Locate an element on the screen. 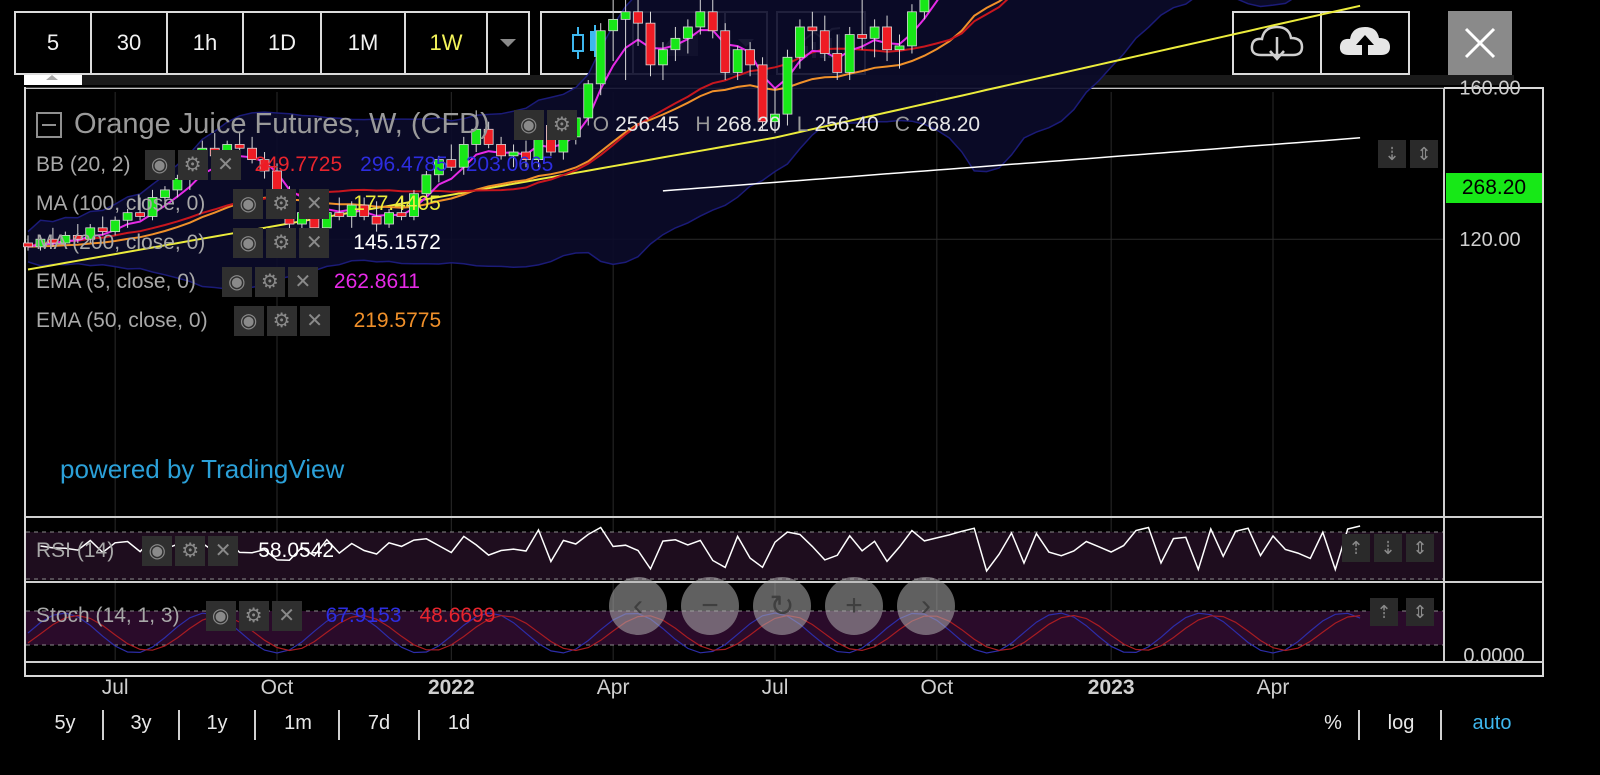 The width and height of the screenshot is (1600, 775). stoch-axis-label: 0.0000 is located at coordinates (1493, 656).